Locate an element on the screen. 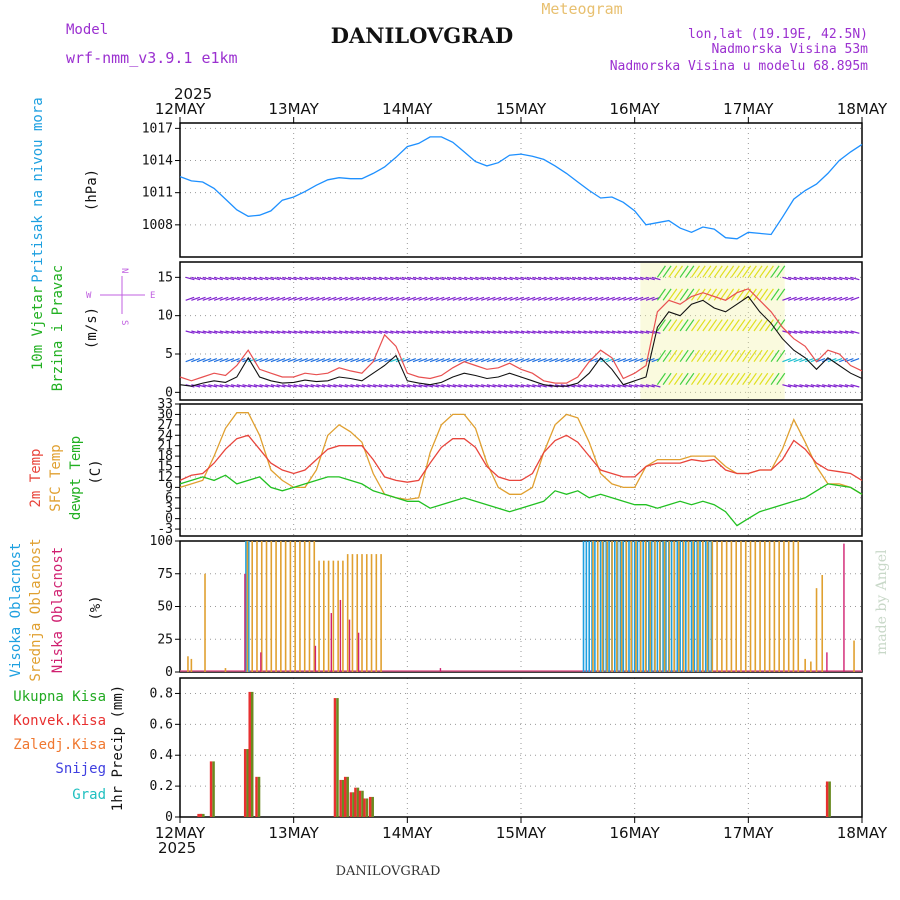 The image size is (900, 900). y-tick-label: 0 is located at coordinates (169, 392).